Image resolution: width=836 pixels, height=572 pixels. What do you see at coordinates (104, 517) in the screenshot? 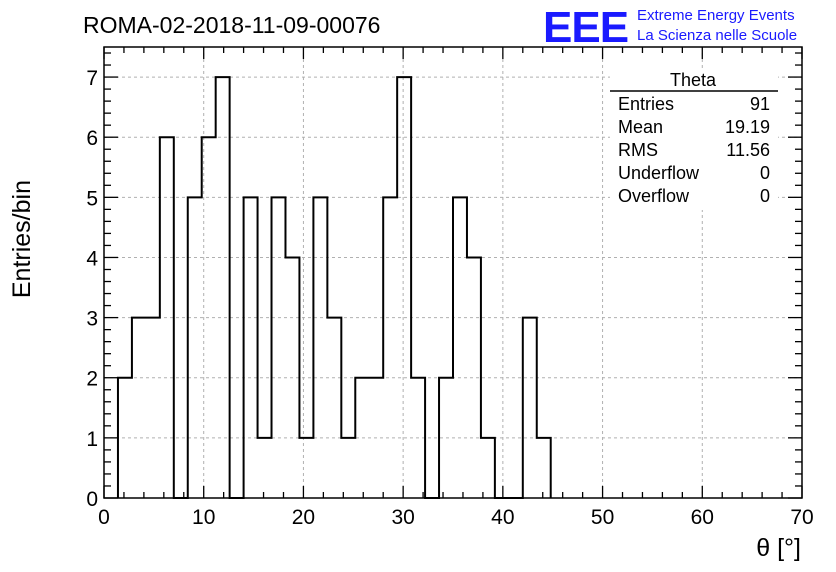
I see `x-tick-label: 0` at bounding box center [104, 517].